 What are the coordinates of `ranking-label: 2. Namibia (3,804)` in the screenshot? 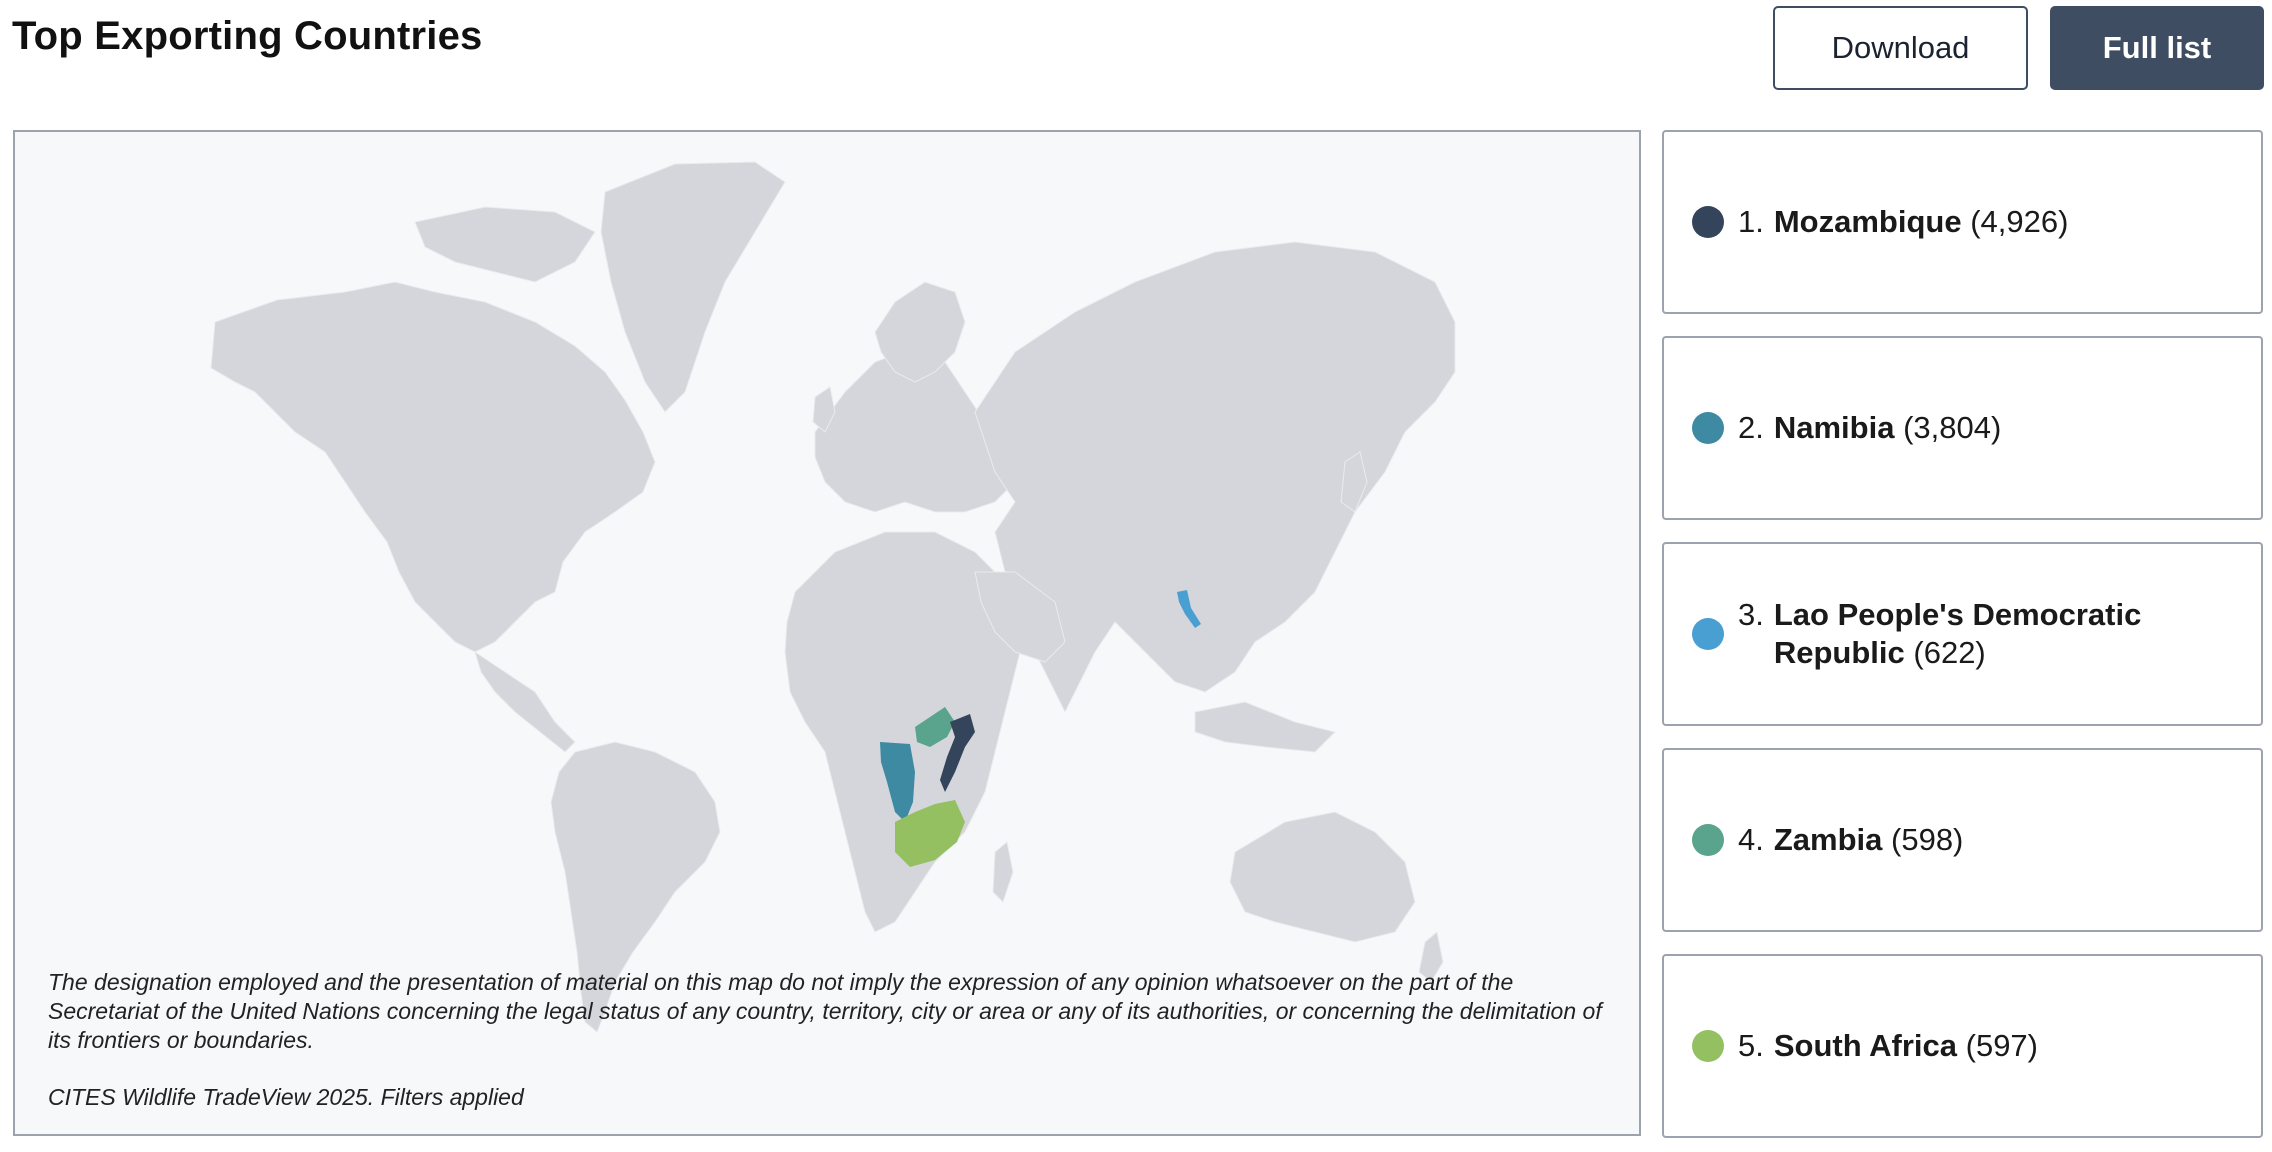 It's located at (1869, 428).